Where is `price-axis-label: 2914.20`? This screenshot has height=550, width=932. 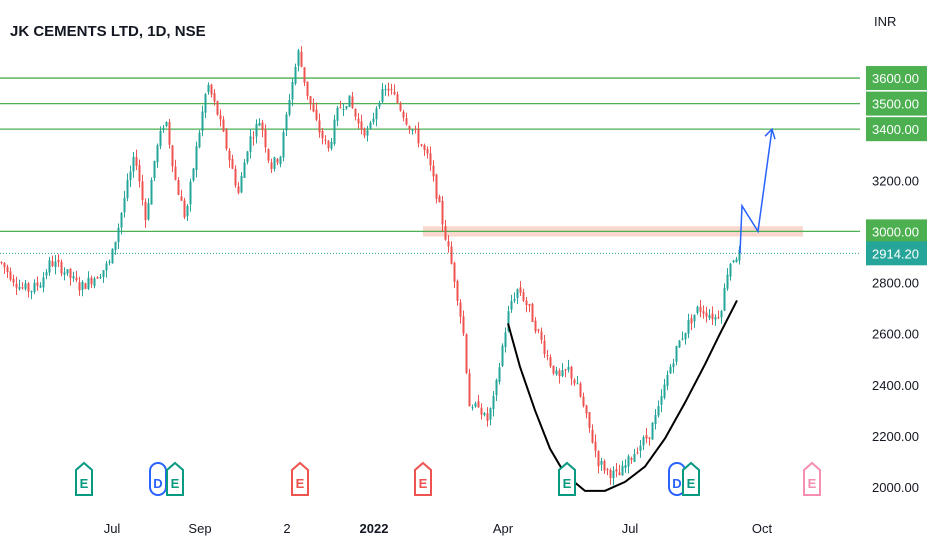 price-axis-label: 2914.20 is located at coordinates (895, 253).